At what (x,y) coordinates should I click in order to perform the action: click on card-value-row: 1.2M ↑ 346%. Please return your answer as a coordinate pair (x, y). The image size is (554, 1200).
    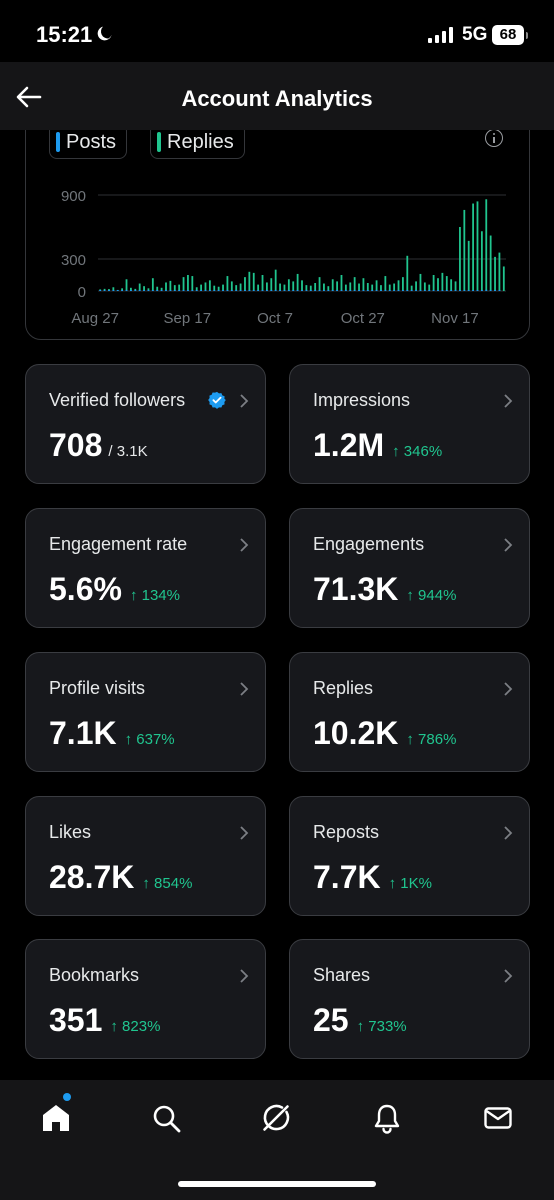
    Looking at the image, I should click on (377, 445).